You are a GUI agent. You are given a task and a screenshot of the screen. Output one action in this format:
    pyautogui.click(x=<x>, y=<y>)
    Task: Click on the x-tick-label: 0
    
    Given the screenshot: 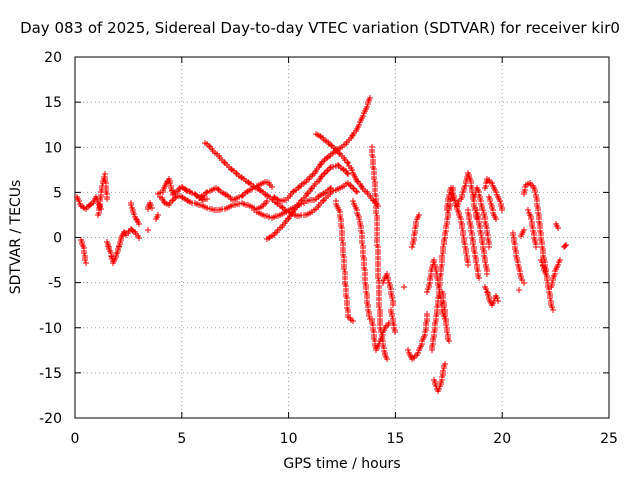 What is the action you would take?
    pyautogui.click(x=75, y=439)
    